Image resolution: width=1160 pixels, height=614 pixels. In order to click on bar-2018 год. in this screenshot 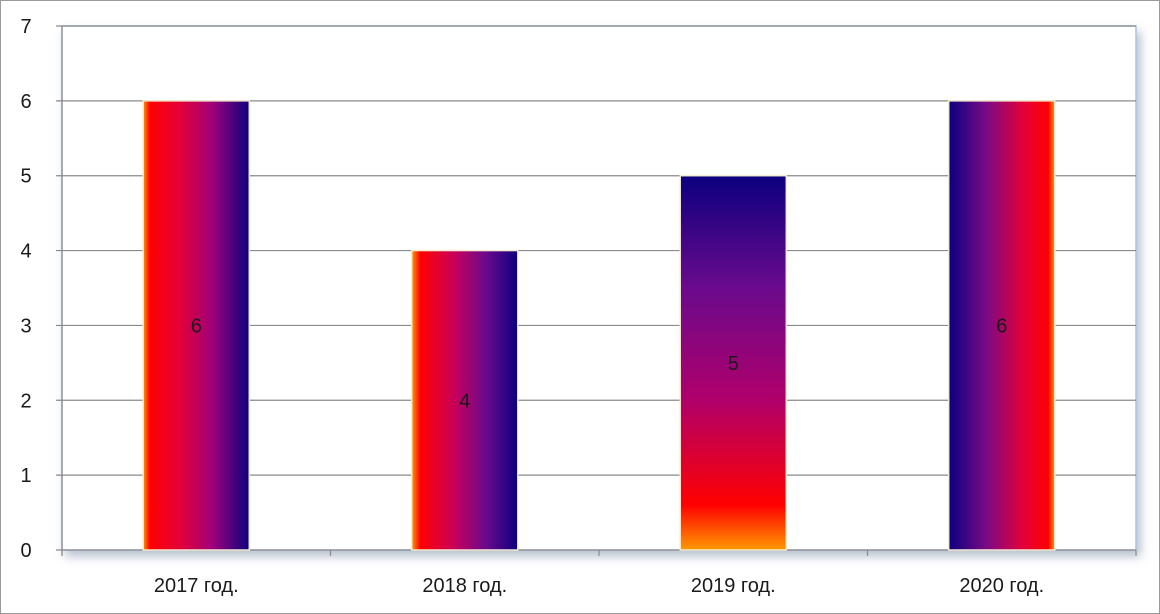, I will do `click(464, 400)`.